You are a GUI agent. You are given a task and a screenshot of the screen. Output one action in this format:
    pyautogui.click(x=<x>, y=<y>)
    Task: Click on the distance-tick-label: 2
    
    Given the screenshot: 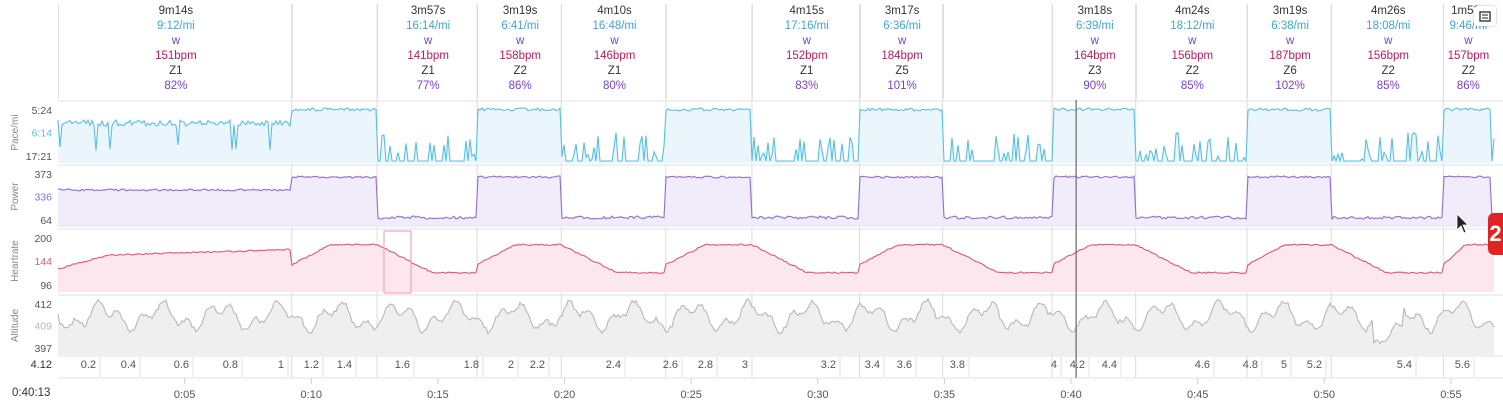 What is the action you would take?
    pyautogui.click(x=511, y=365)
    